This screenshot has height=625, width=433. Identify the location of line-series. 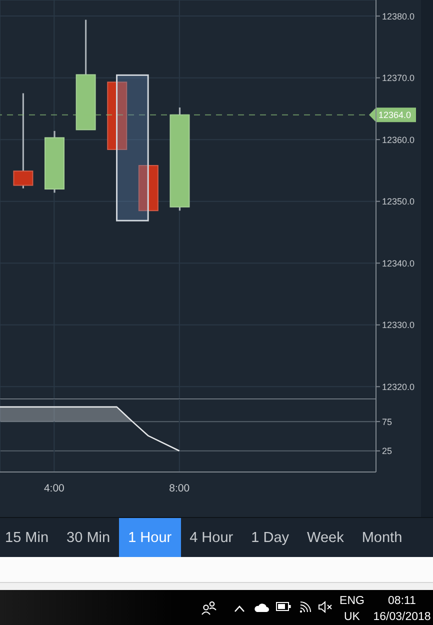
(90, 429).